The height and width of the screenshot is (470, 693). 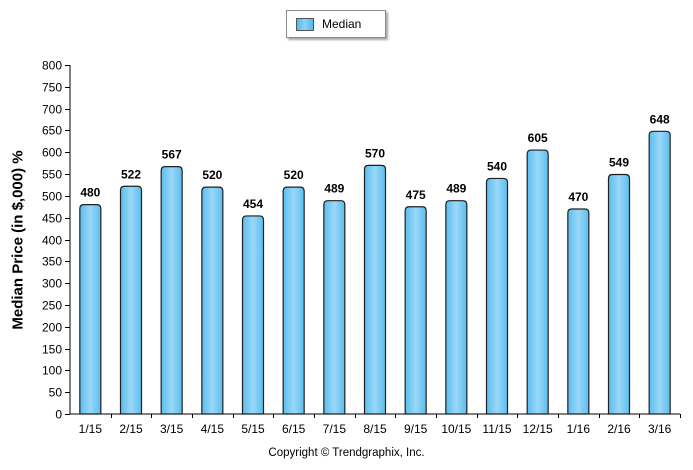 What do you see at coordinates (52, 241) in the screenshot?
I see `y-tick-label: 400` at bounding box center [52, 241].